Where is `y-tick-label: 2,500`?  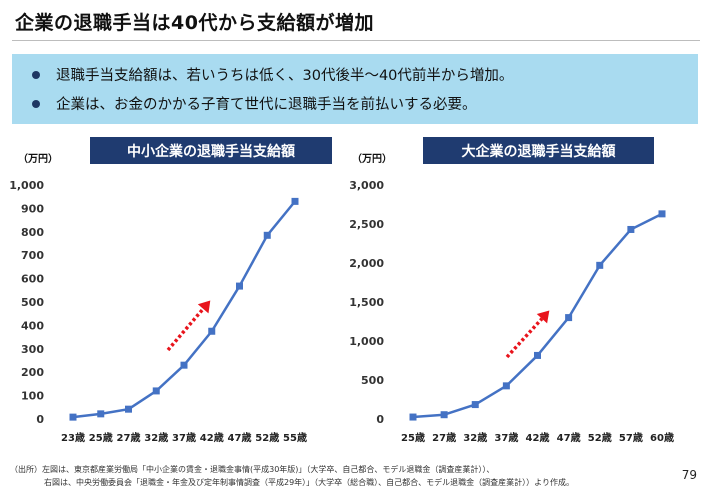
y-tick-label: 2,500 is located at coordinates (366, 224).